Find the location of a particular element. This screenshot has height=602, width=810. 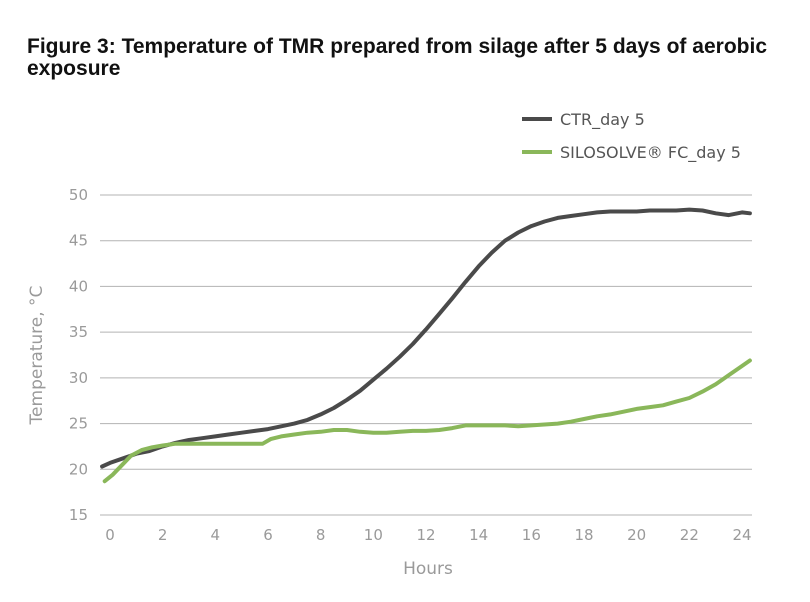

y-axis-ticks: 15 20 25 30 35 40 45 50 is located at coordinates (78, 355).